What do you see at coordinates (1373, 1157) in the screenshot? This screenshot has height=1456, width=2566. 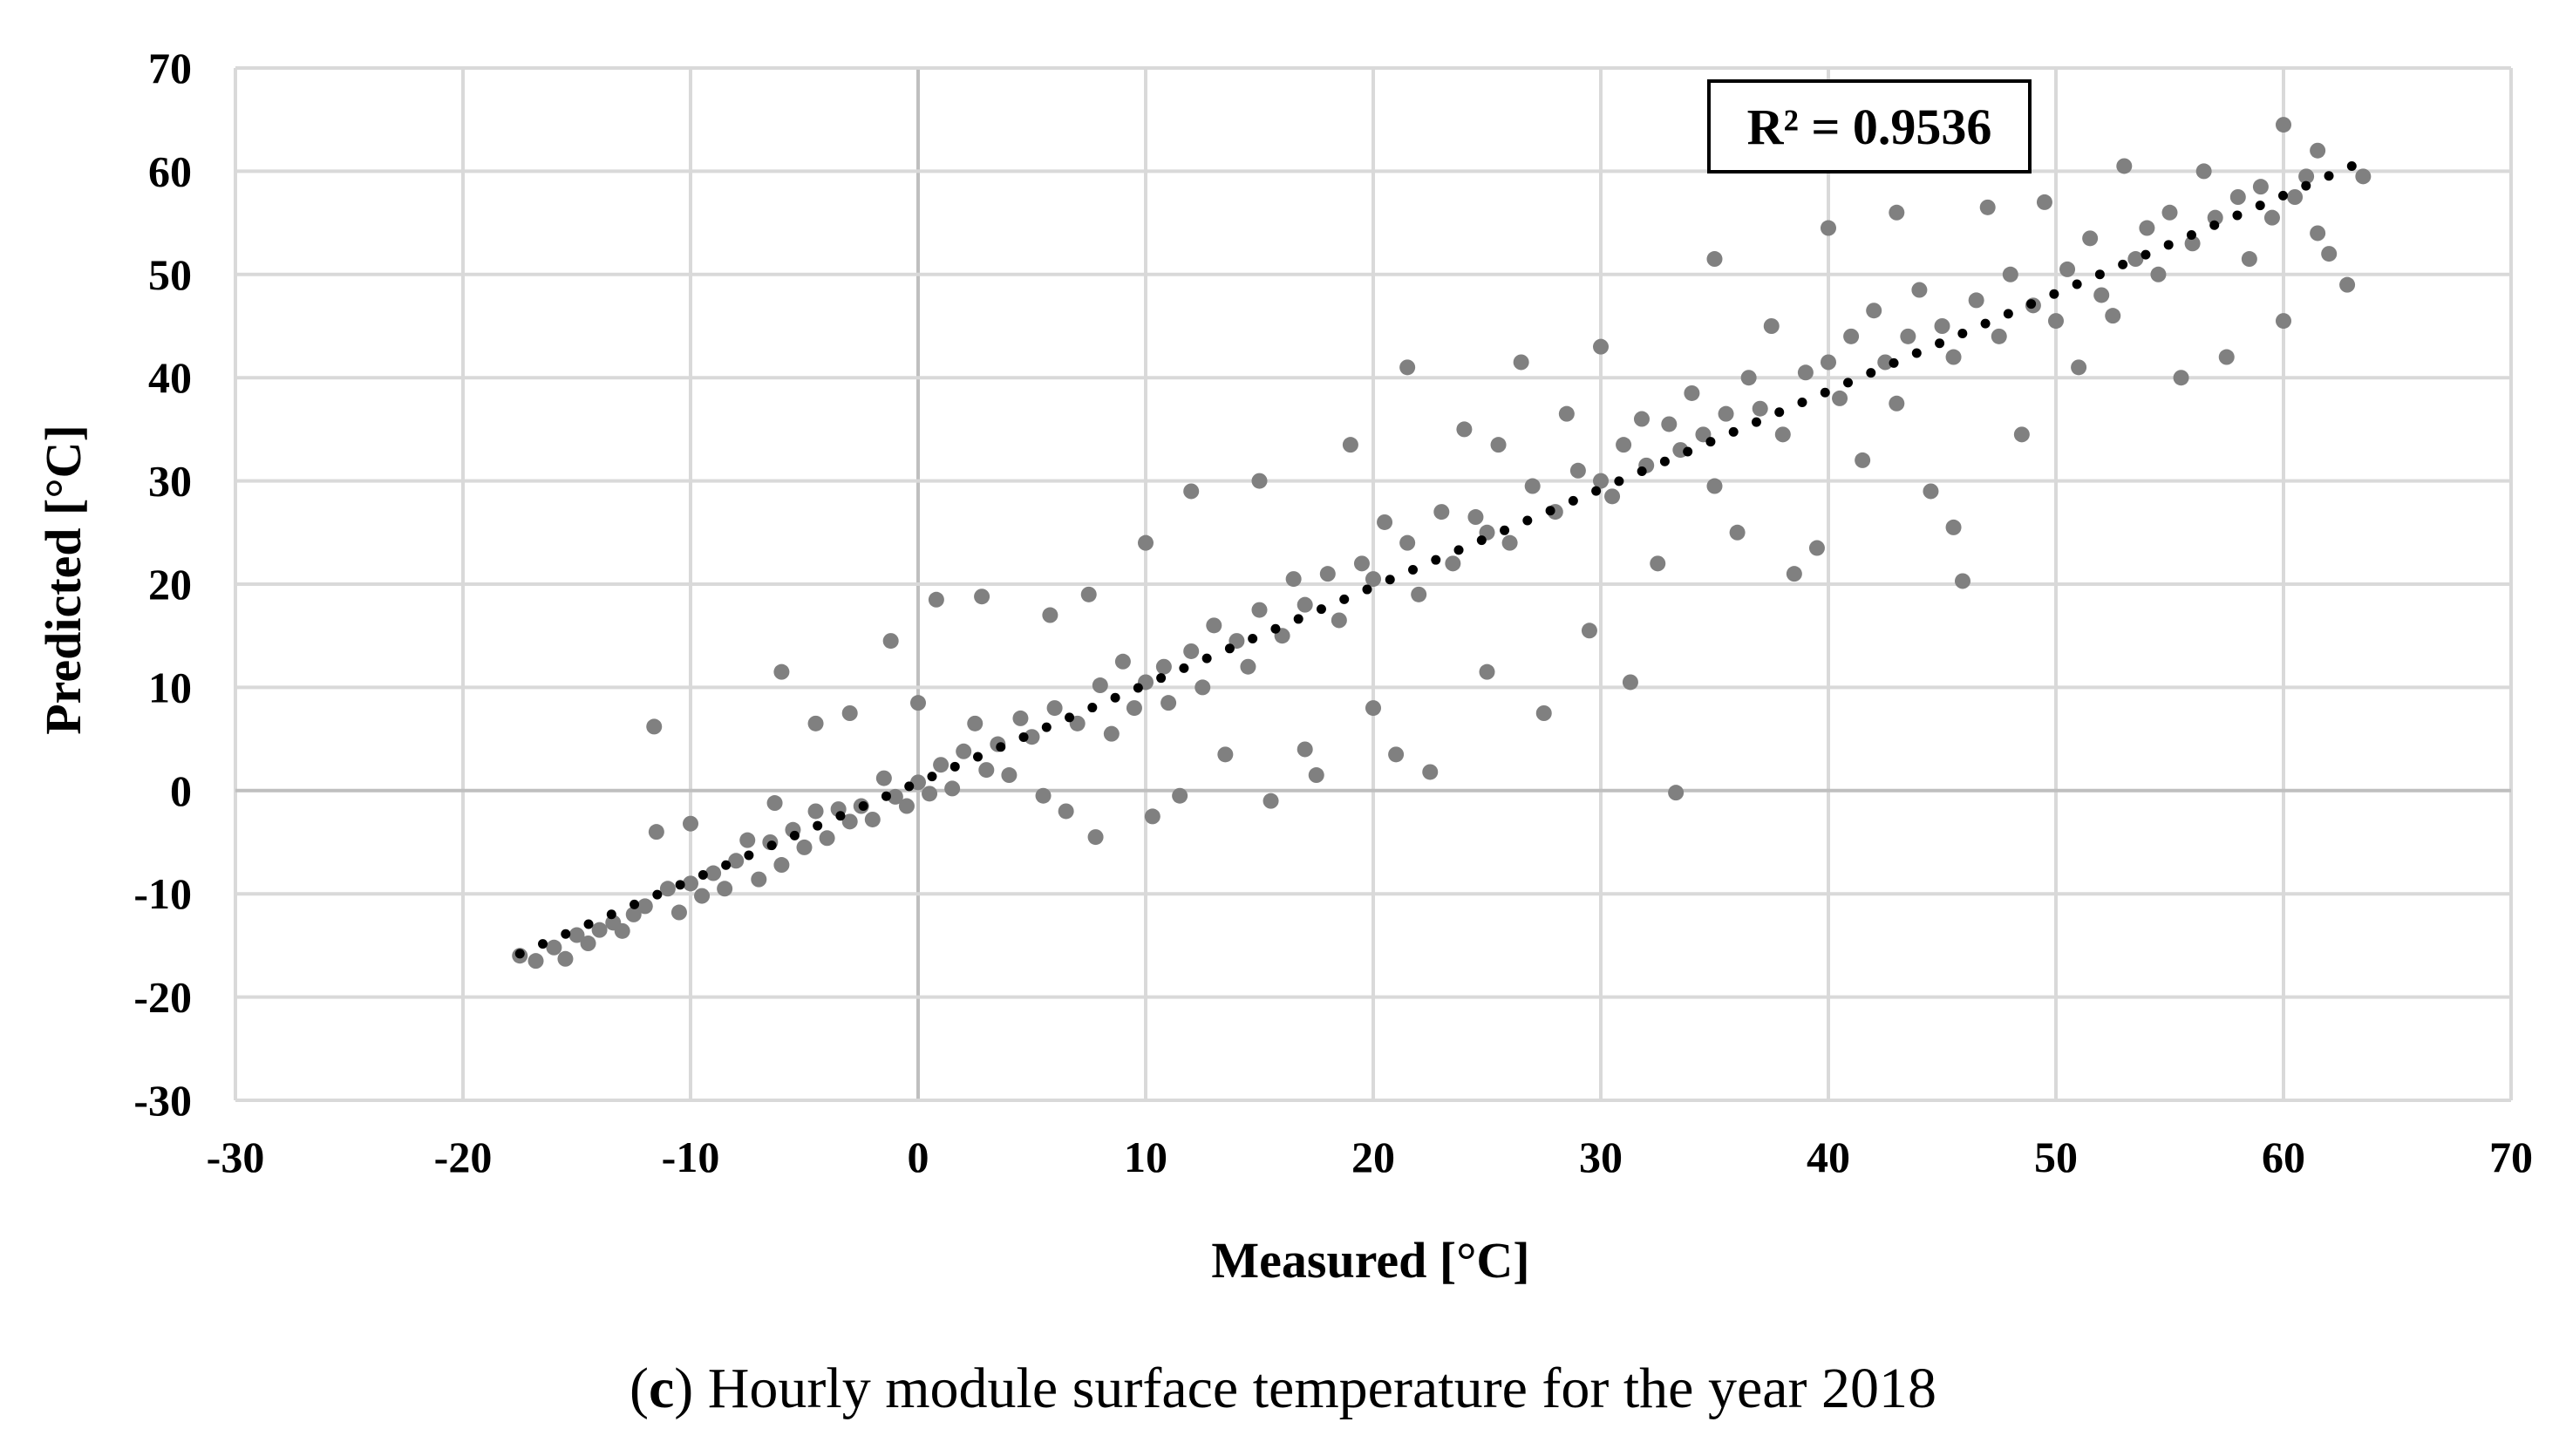 I see `x-tick-label-5: 20` at bounding box center [1373, 1157].